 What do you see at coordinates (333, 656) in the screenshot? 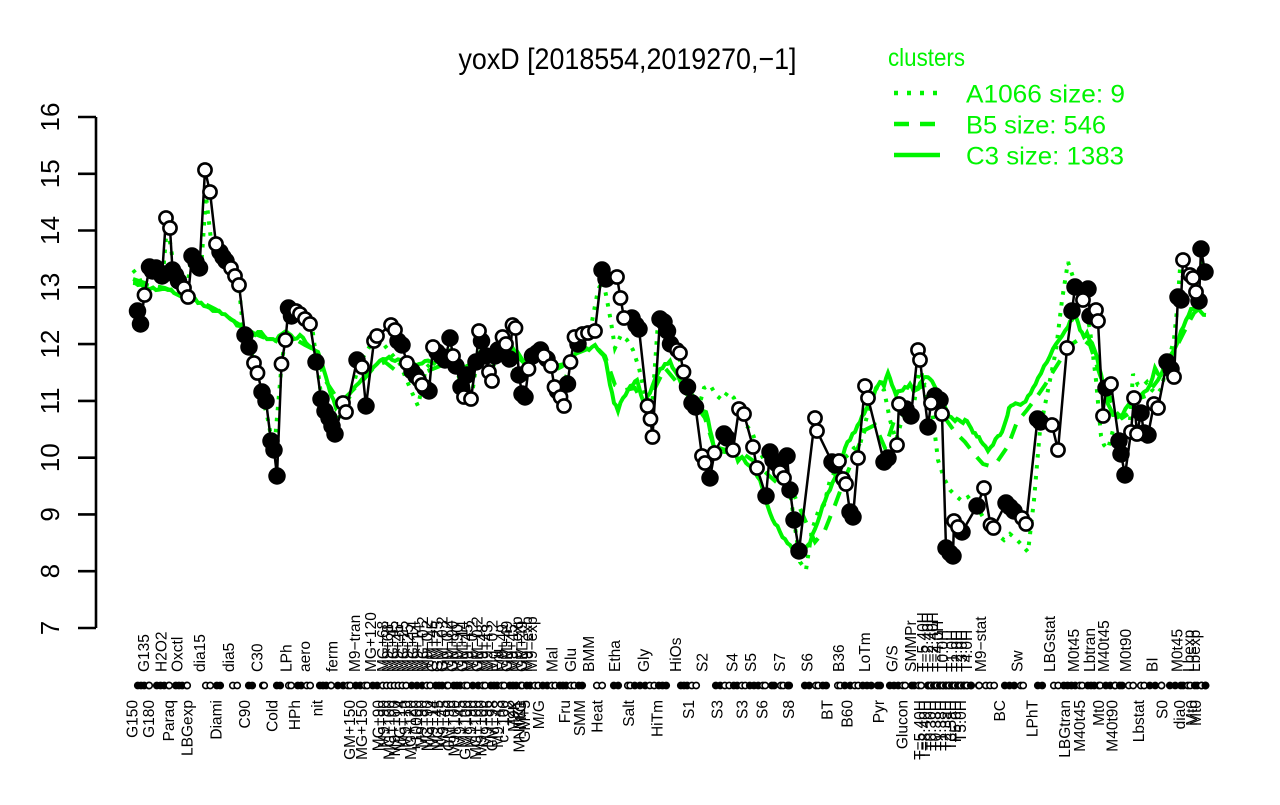
I see `svg-text: ferm` at bounding box center [333, 656].